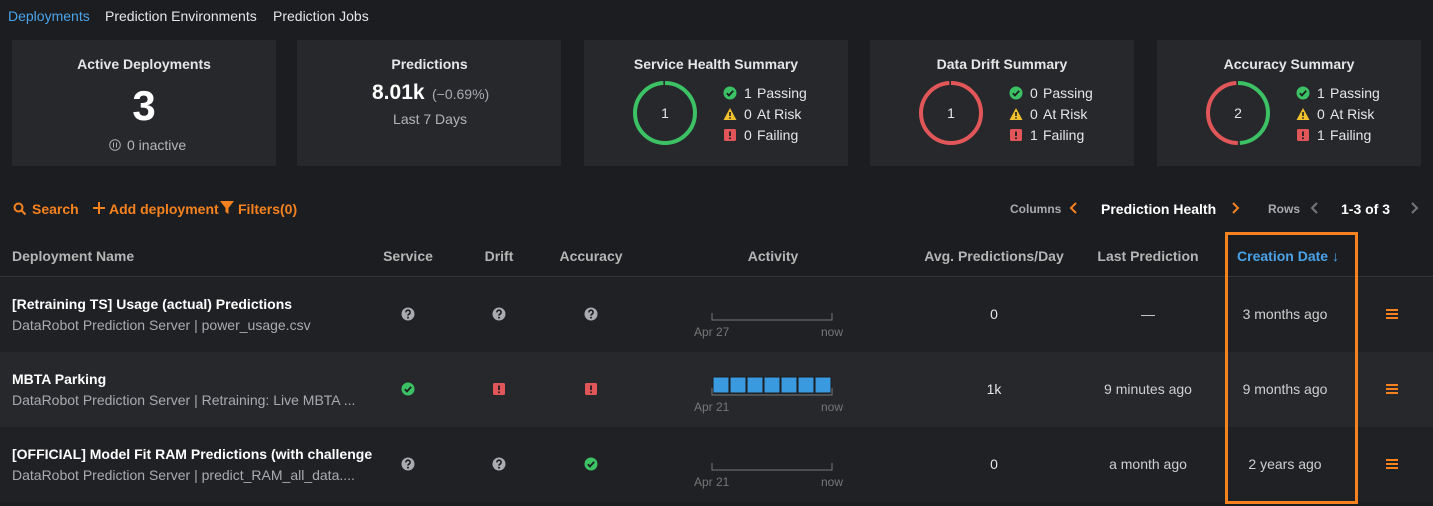 This screenshot has width=1433, height=506. What do you see at coordinates (1289, 64) in the screenshot?
I see `card-title: Accuracy Summary` at bounding box center [1289, 64].